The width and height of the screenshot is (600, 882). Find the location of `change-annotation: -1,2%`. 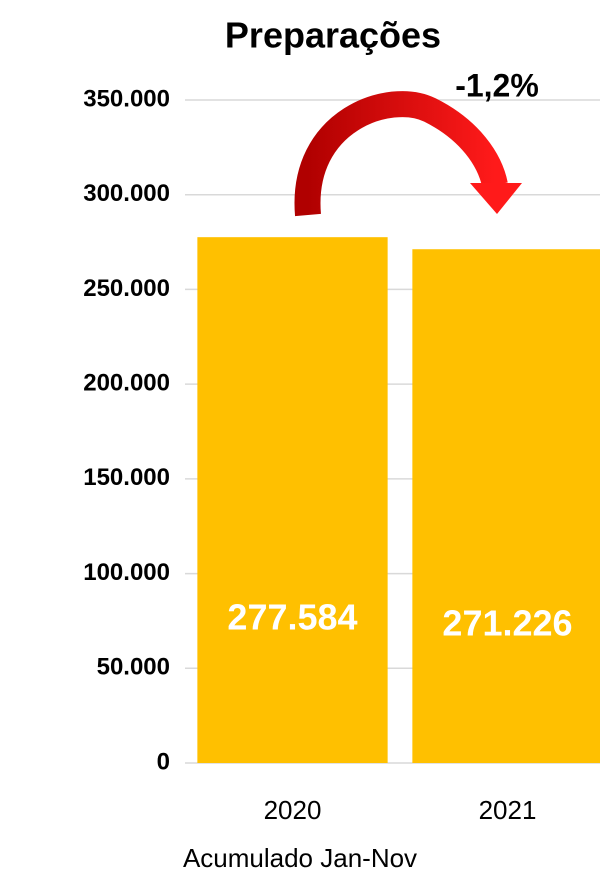

change-annotation: -1,2% is located at coordinates (497, 85).